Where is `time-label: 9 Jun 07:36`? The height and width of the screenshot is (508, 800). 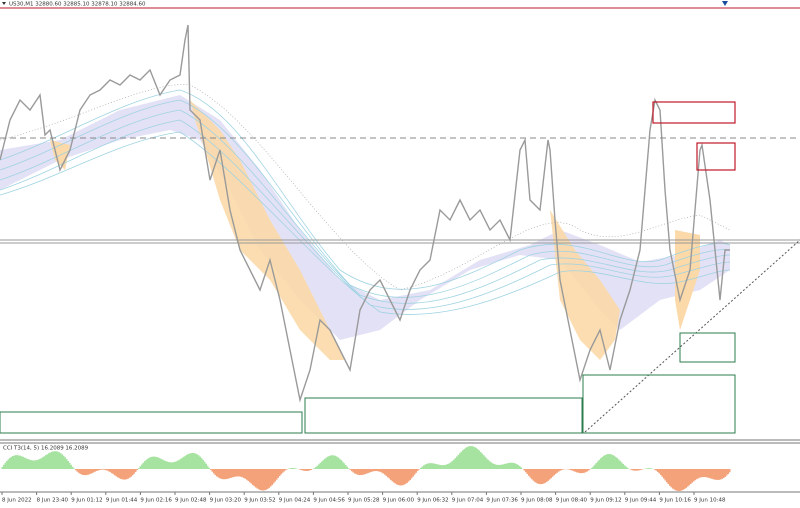
time-label: 9 Jun 07:36 is located at coordinates (502, 501).